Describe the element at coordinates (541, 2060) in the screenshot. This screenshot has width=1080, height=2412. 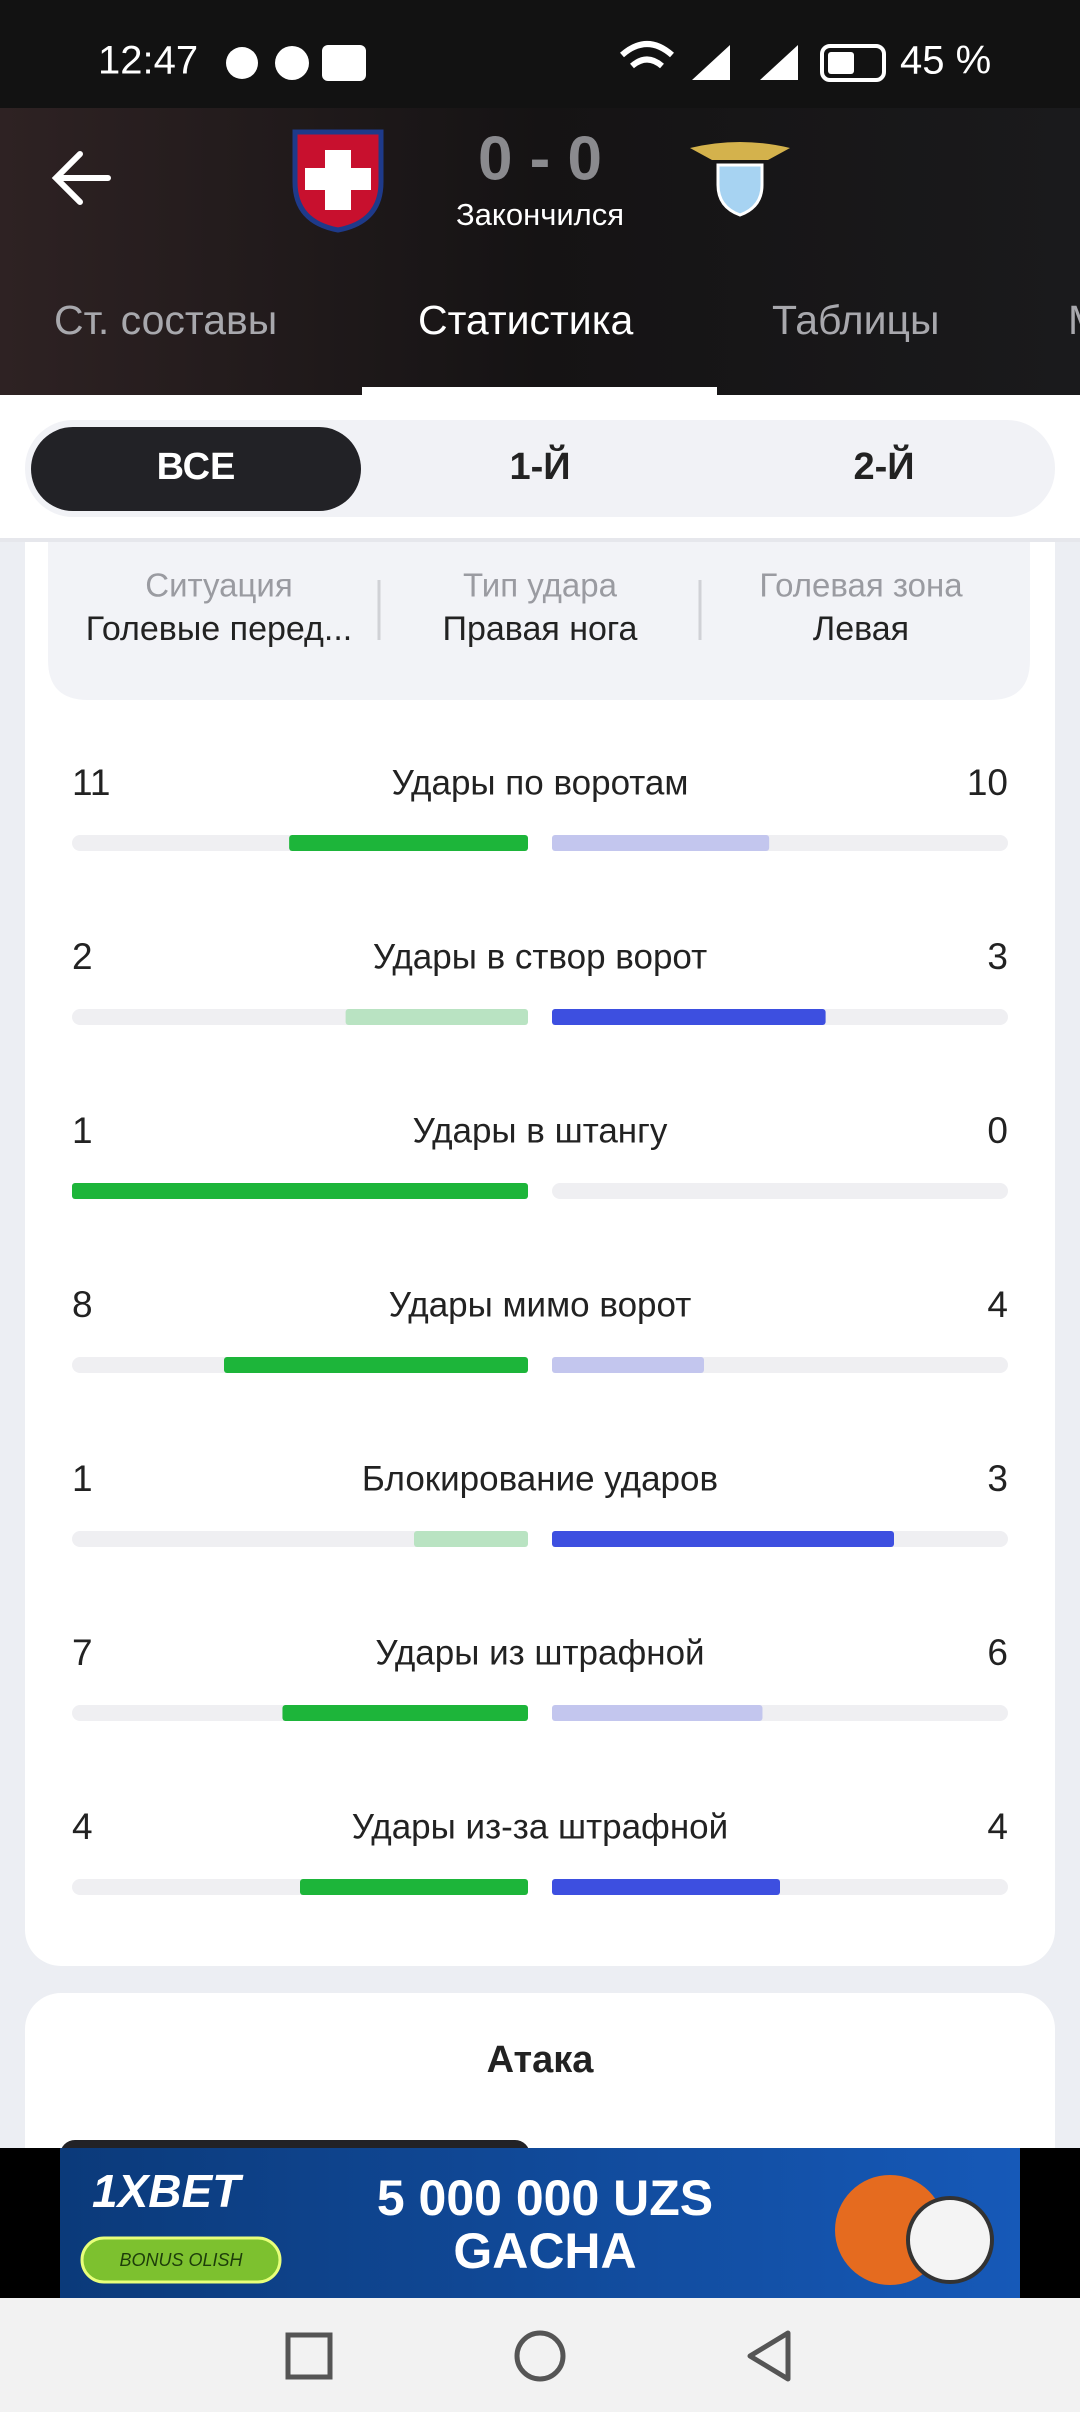
I see `section-title: Атака` at that location.